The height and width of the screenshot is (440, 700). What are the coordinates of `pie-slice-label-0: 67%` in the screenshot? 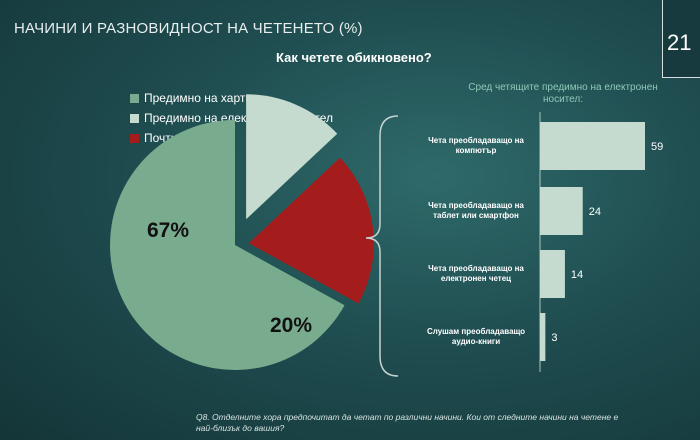 It's located at (168, 230).